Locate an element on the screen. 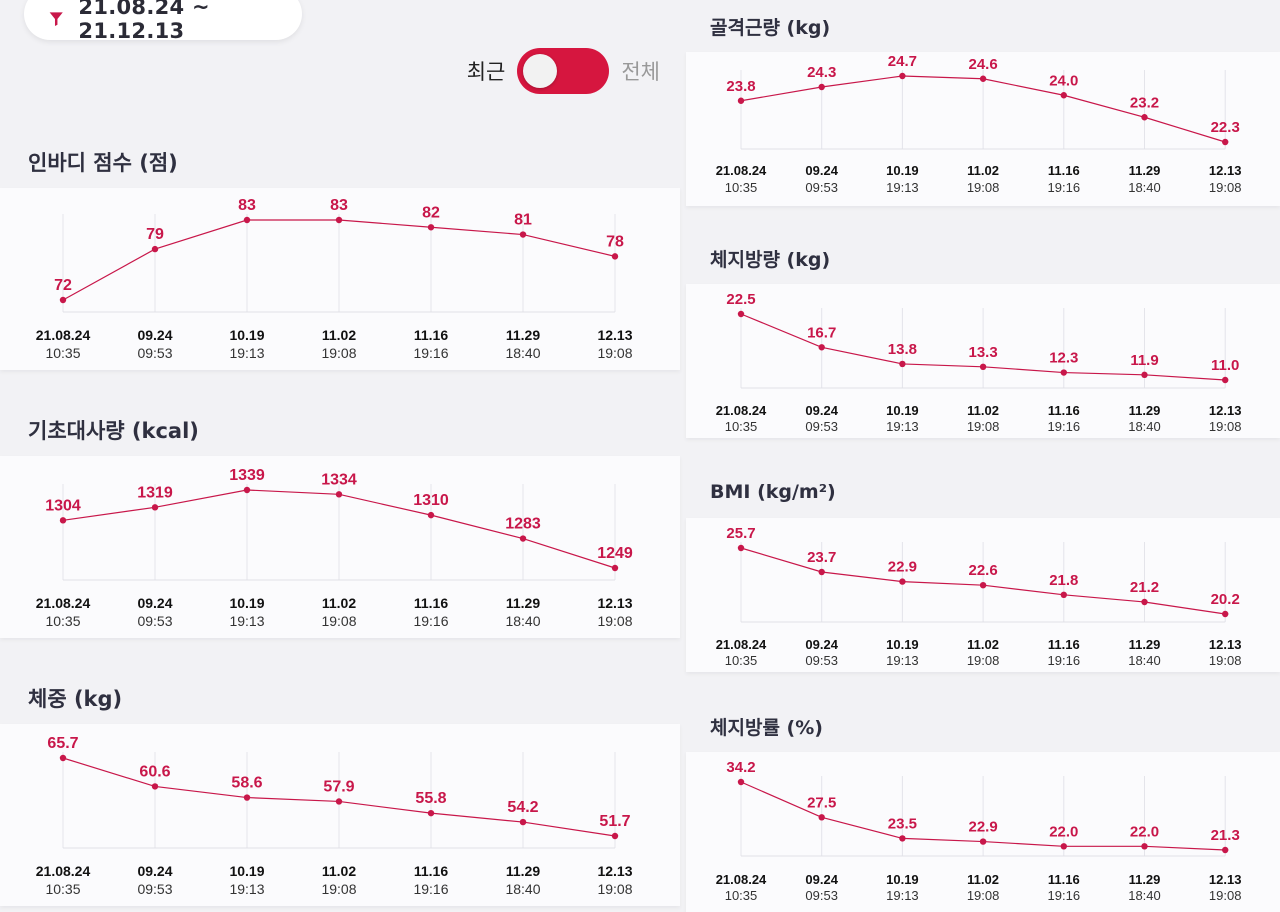 Image resolution: width=1280 pixels, height=912 pixels. date-range-filter: 21.08.24 ~ 21.12.13 is located at coordinates (163, 21).